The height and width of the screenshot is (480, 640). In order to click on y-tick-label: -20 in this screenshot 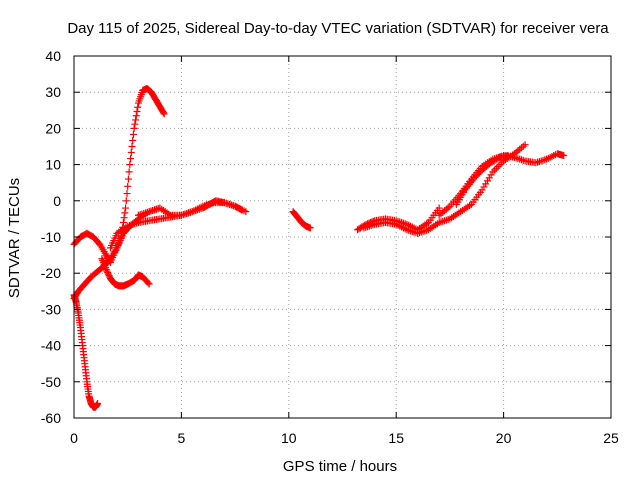, I will do `click(51, 273)`.